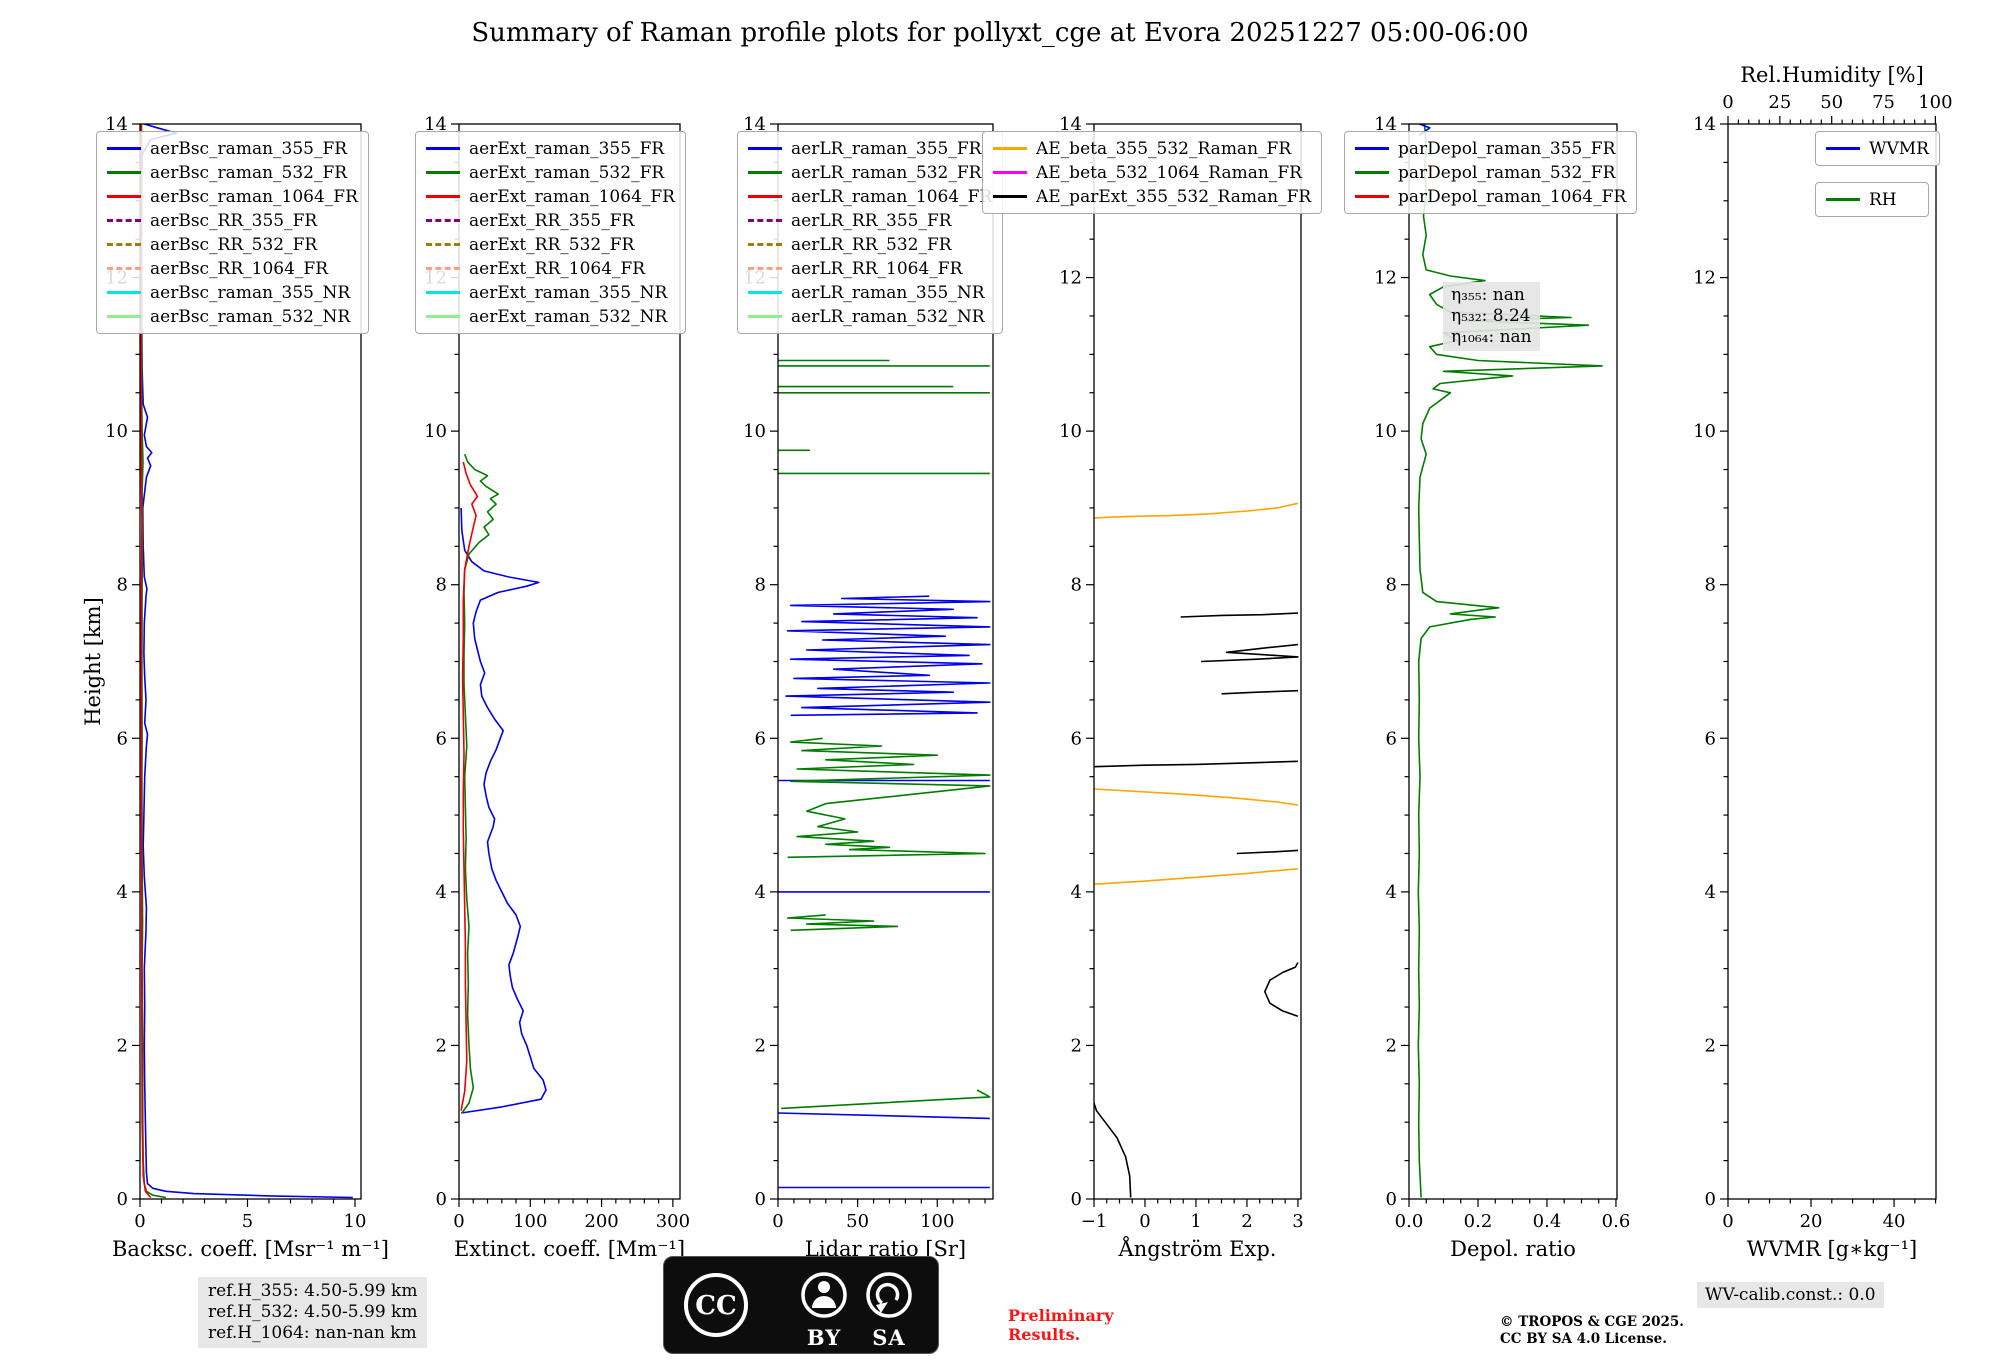  What do you see at coordinates (469, 786) in the screenshot?
I see `series-aerExt_raman_1064_FR` at bounding box center [469, 786].